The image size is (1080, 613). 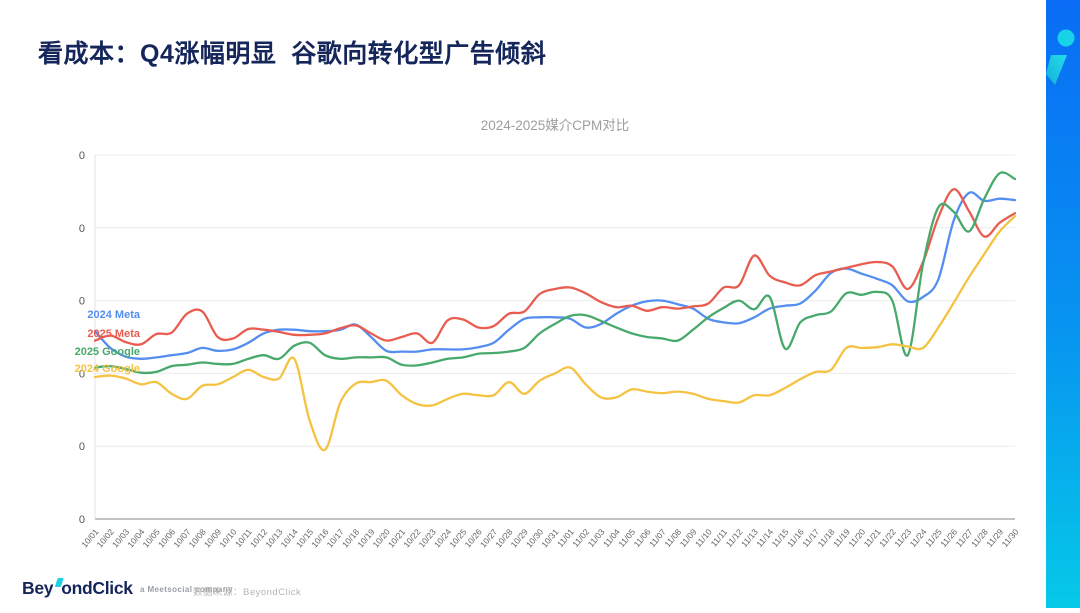 I want to click on logo-text-1: Bey, so click(x=38, y=588).